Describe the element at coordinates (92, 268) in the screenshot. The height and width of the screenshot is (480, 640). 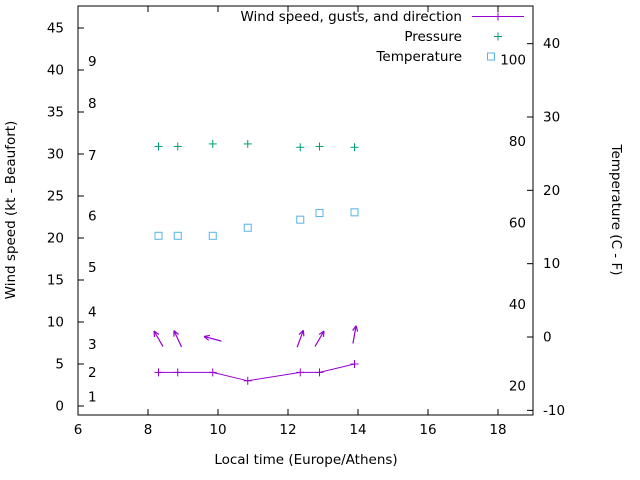
I see `beaufort-label: 5` at that location.